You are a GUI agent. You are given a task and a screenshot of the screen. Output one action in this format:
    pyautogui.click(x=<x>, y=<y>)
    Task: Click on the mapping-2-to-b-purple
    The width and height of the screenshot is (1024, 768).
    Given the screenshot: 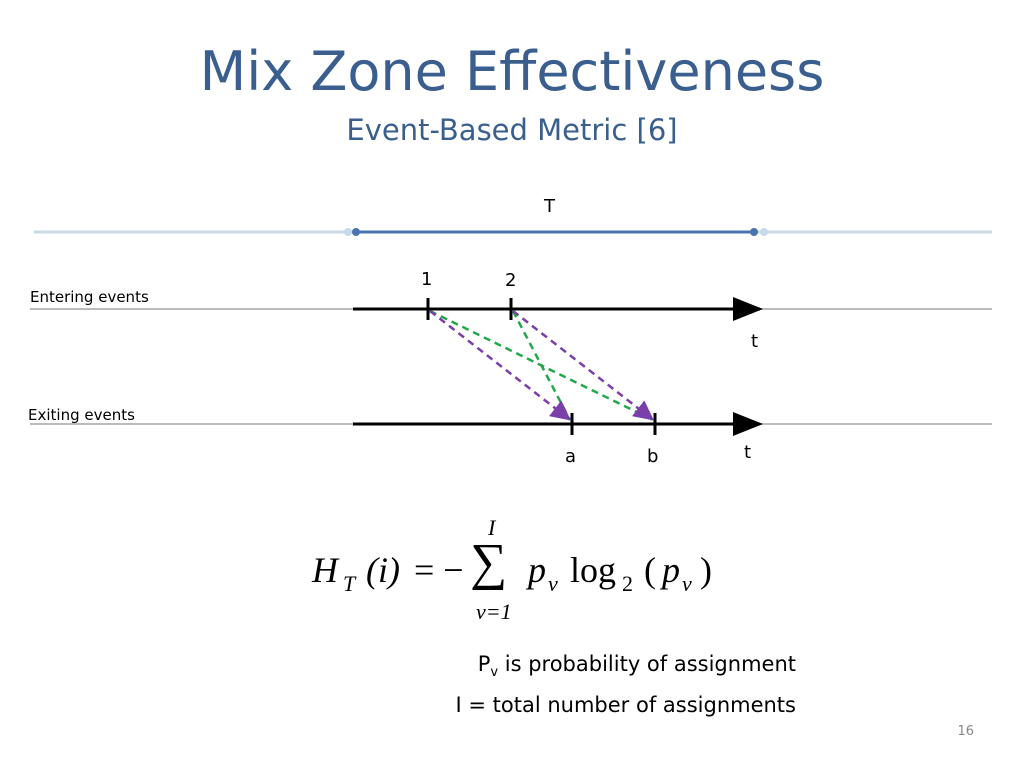 What is the action you would take?
    pyautogui.click(x=583, y=365)
    